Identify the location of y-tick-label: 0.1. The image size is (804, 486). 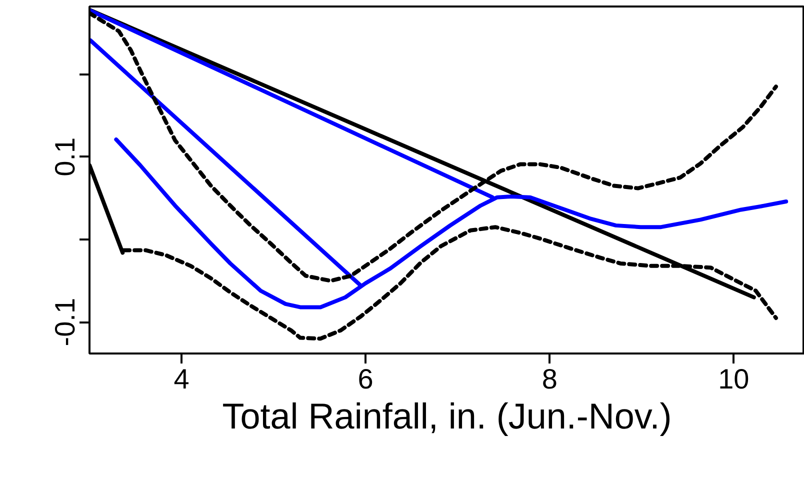
(65, 156).